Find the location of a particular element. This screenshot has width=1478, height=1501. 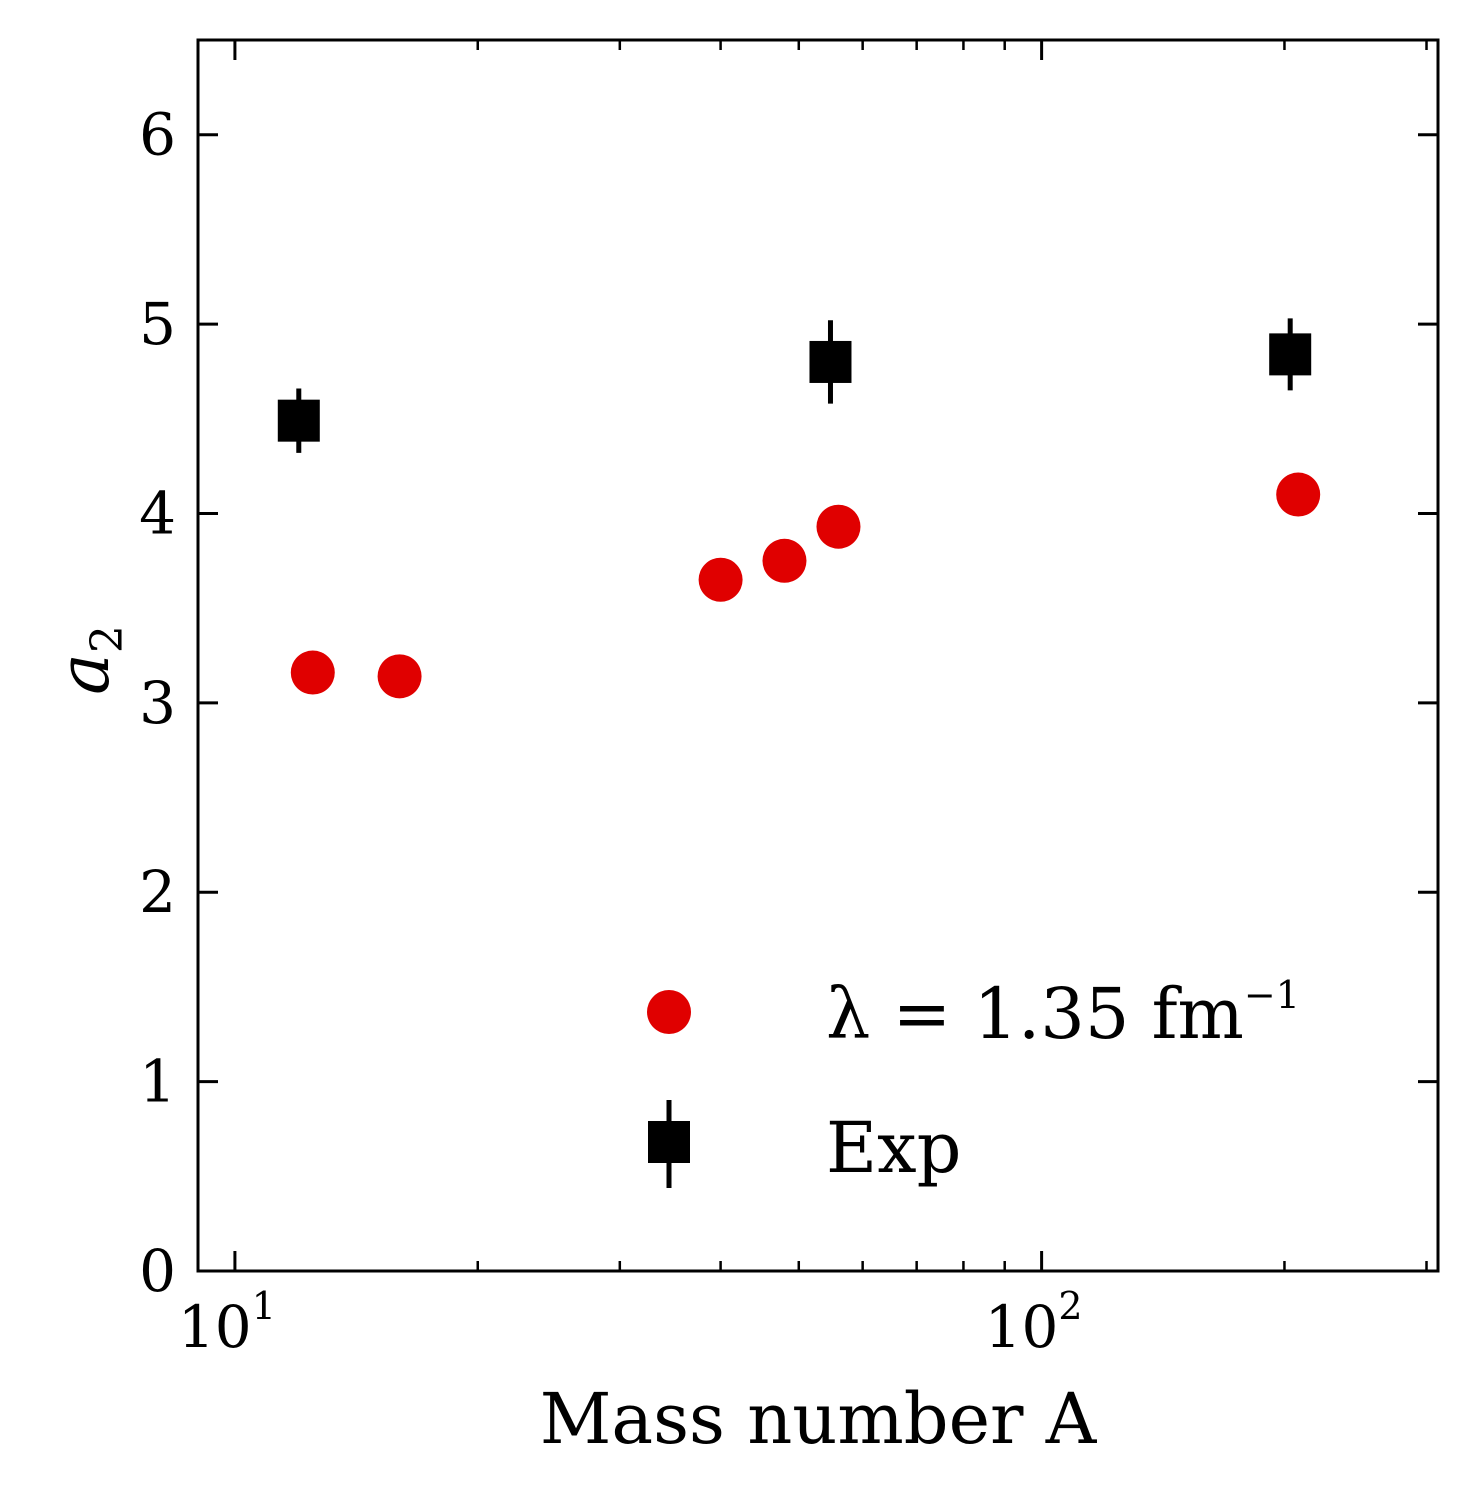

x-tick-label-exponent: 2 is located at coordinates (1070, 1306).